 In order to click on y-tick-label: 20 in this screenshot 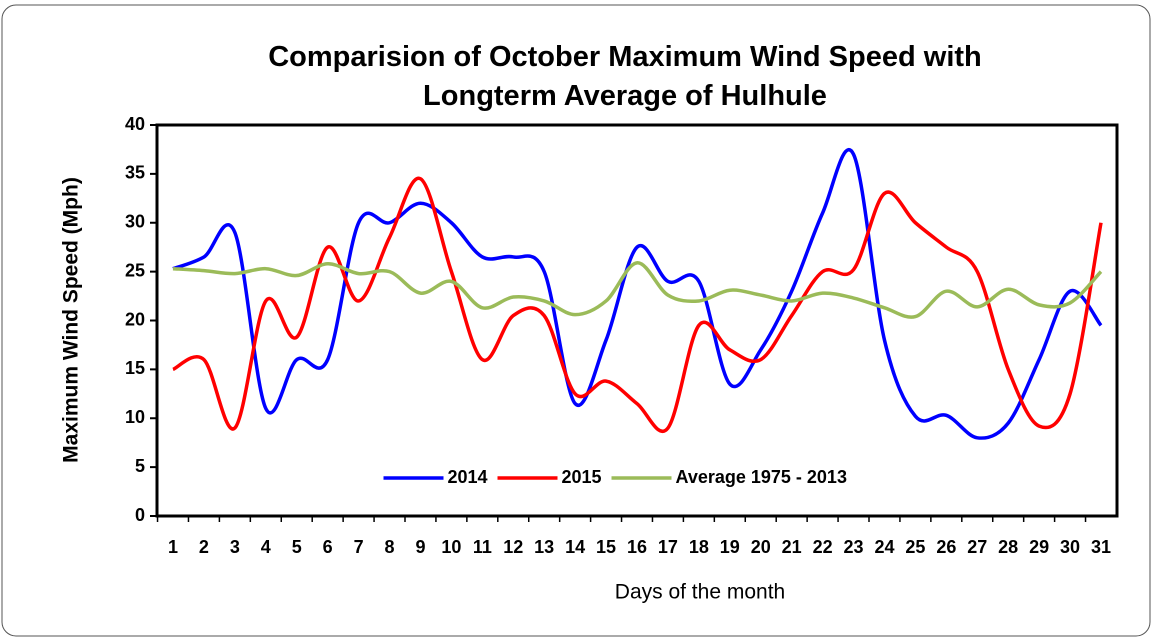, I will do `click(135, 319)`.